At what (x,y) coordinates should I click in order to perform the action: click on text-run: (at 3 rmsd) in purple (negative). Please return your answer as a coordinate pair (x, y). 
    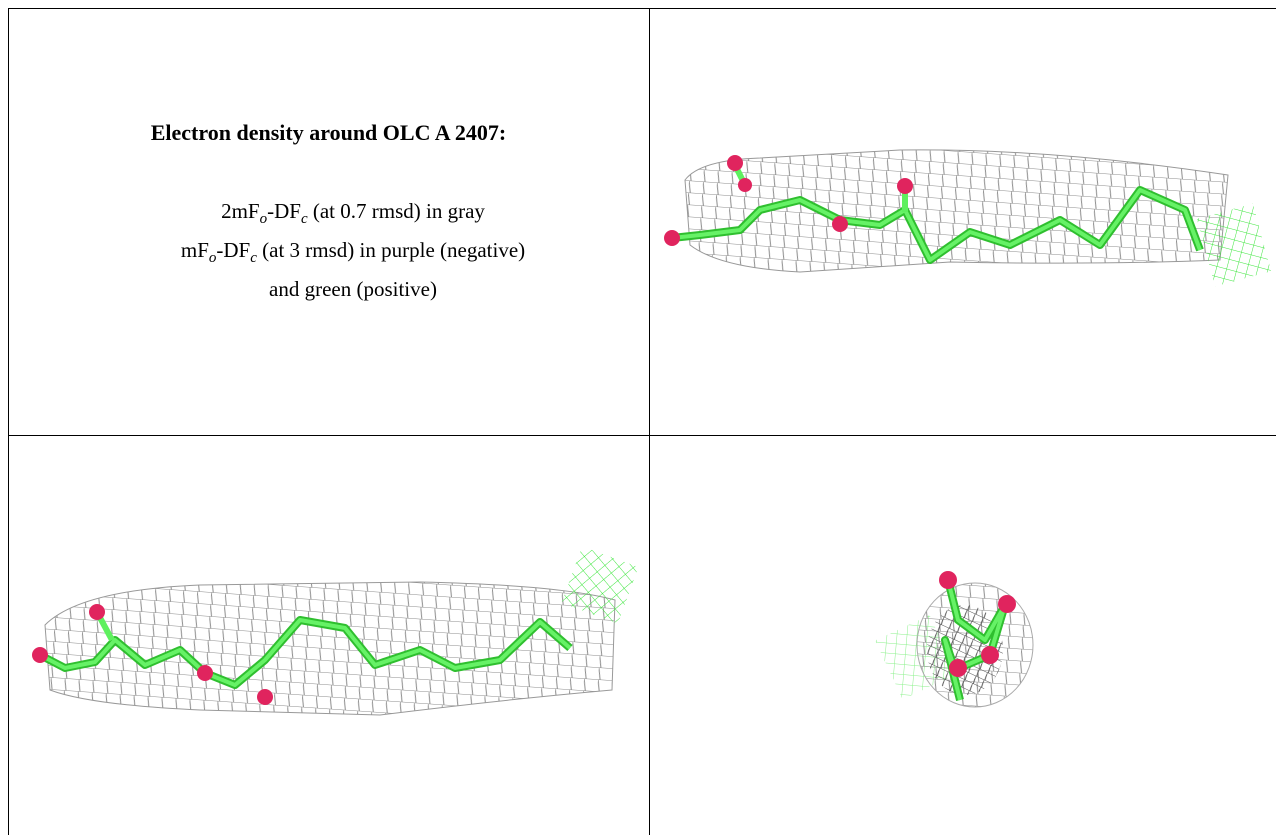
    Looking at the image, I should click on (391, 250).